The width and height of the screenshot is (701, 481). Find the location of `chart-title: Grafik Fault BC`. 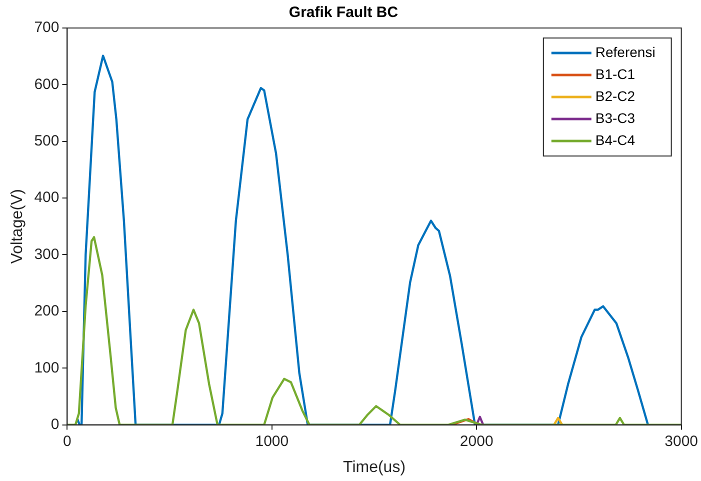

chart-title: Grafik Fault BC is located at coordinates (343, 13).